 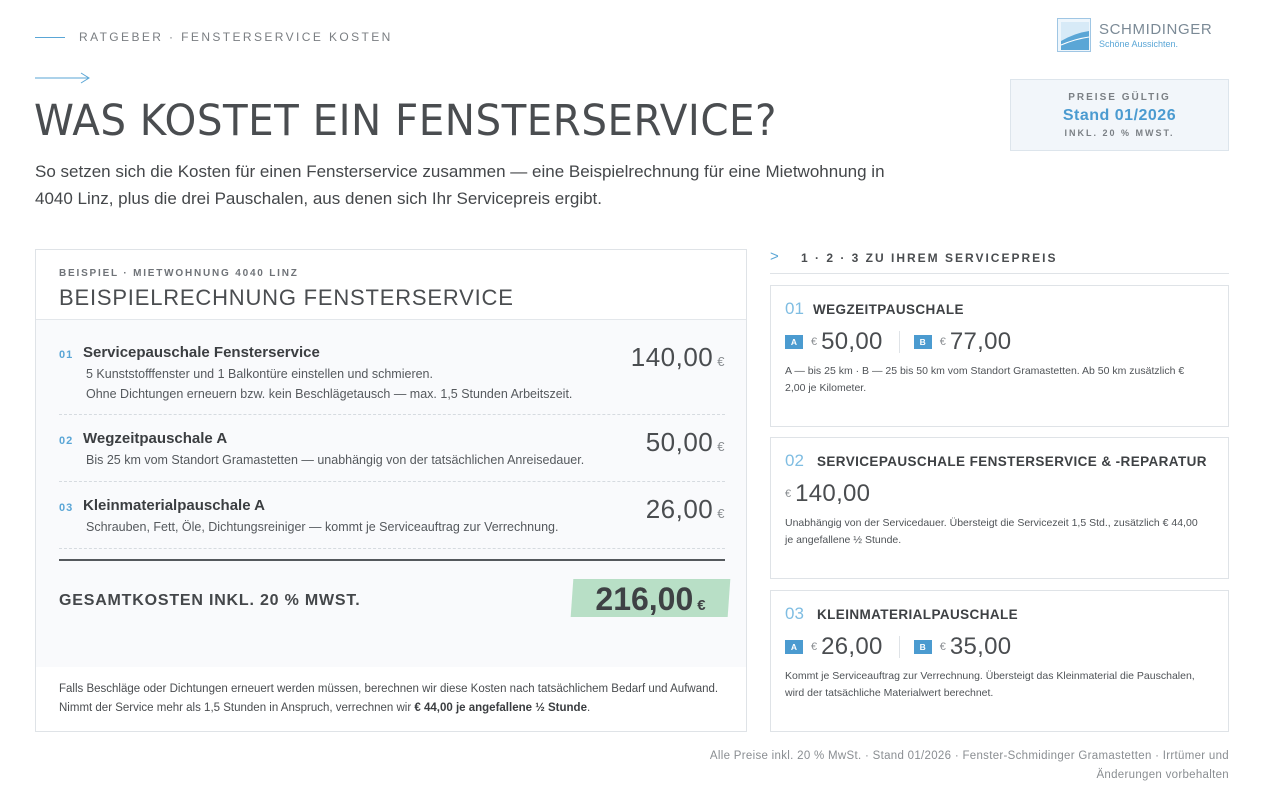 I want to click on item-name: Kleinmaterialpauschale A, so click(x=174, y=505).